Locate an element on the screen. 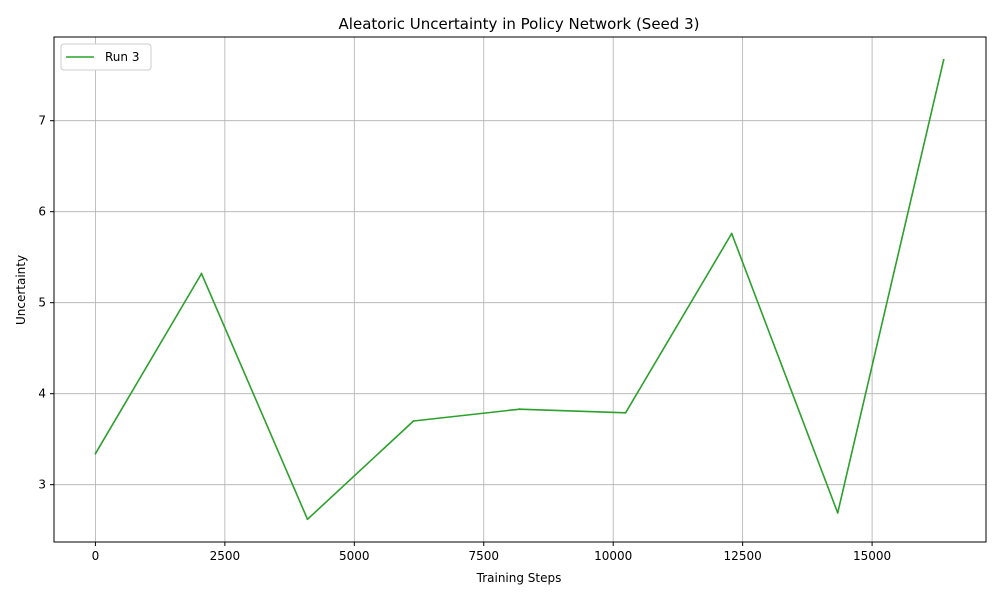  y-axis-ticks: 3 4 5 6 7 is located at coordinates (46, 303).